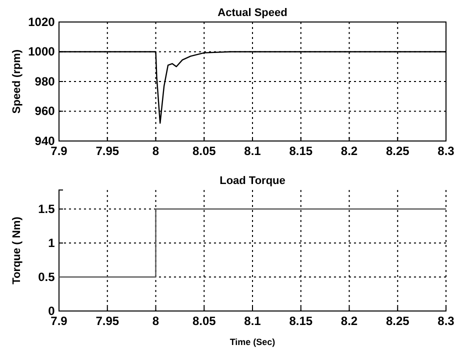 This screenshot has height=349, width=474. What do you see at coordinates (47, 277) in the screenshot?
I see `y-tick-label: 0.5` at bounding box center [47, 277].